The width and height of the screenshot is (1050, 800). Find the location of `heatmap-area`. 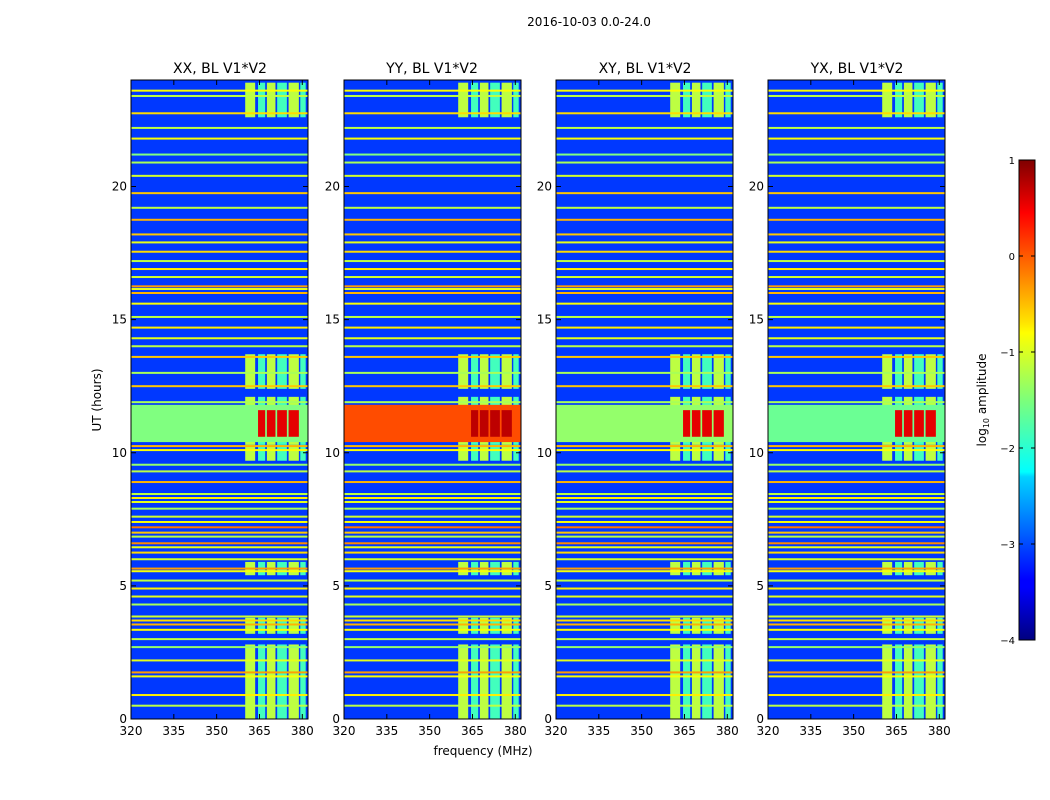

heatmap-area is located at coordinates (219, 399).